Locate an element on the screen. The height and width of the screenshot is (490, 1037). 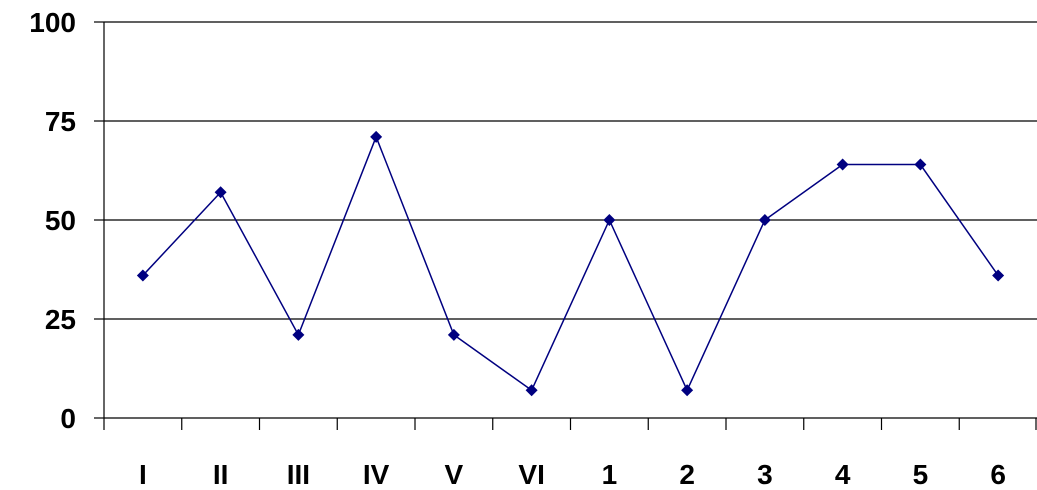
data-point-III is located at coordinates (298, 334).